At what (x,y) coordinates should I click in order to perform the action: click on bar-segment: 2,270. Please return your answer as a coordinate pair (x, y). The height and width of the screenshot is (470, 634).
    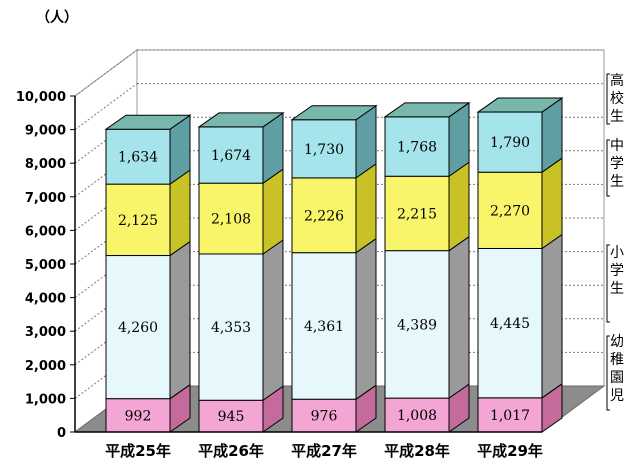
    Looking at the image, I should click on (520, 203).